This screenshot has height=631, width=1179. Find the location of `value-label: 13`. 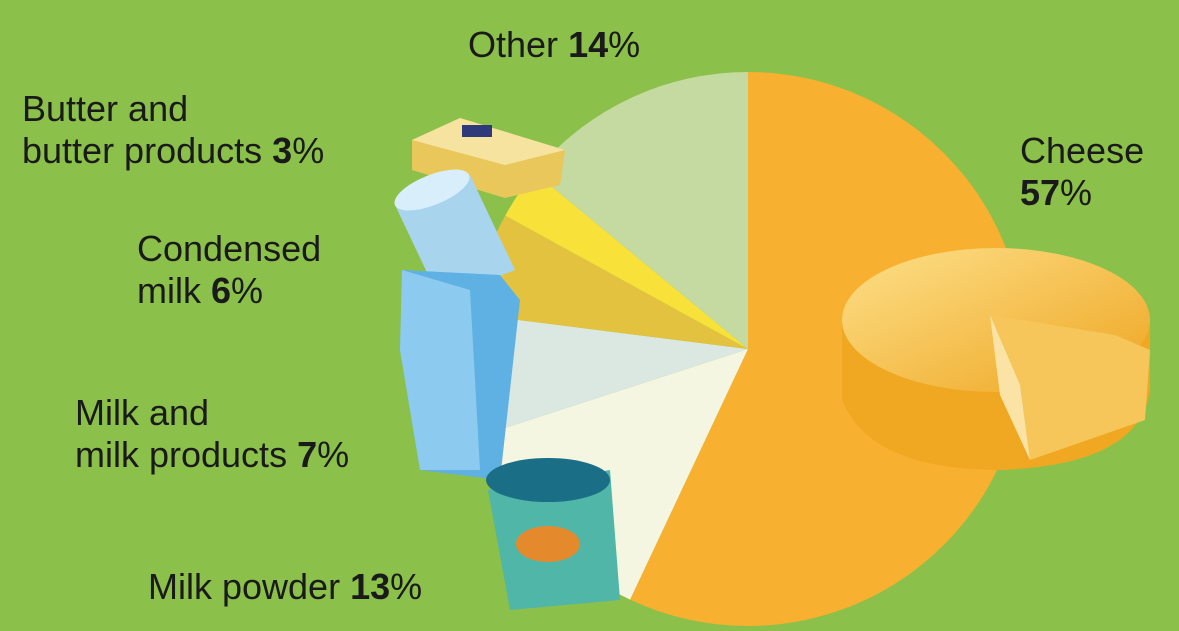

value-label: 13 is located at coordinates (370, 586).